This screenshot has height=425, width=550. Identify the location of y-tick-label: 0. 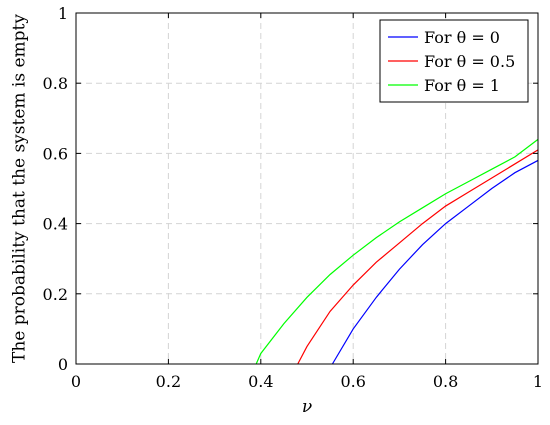
(63, 364).